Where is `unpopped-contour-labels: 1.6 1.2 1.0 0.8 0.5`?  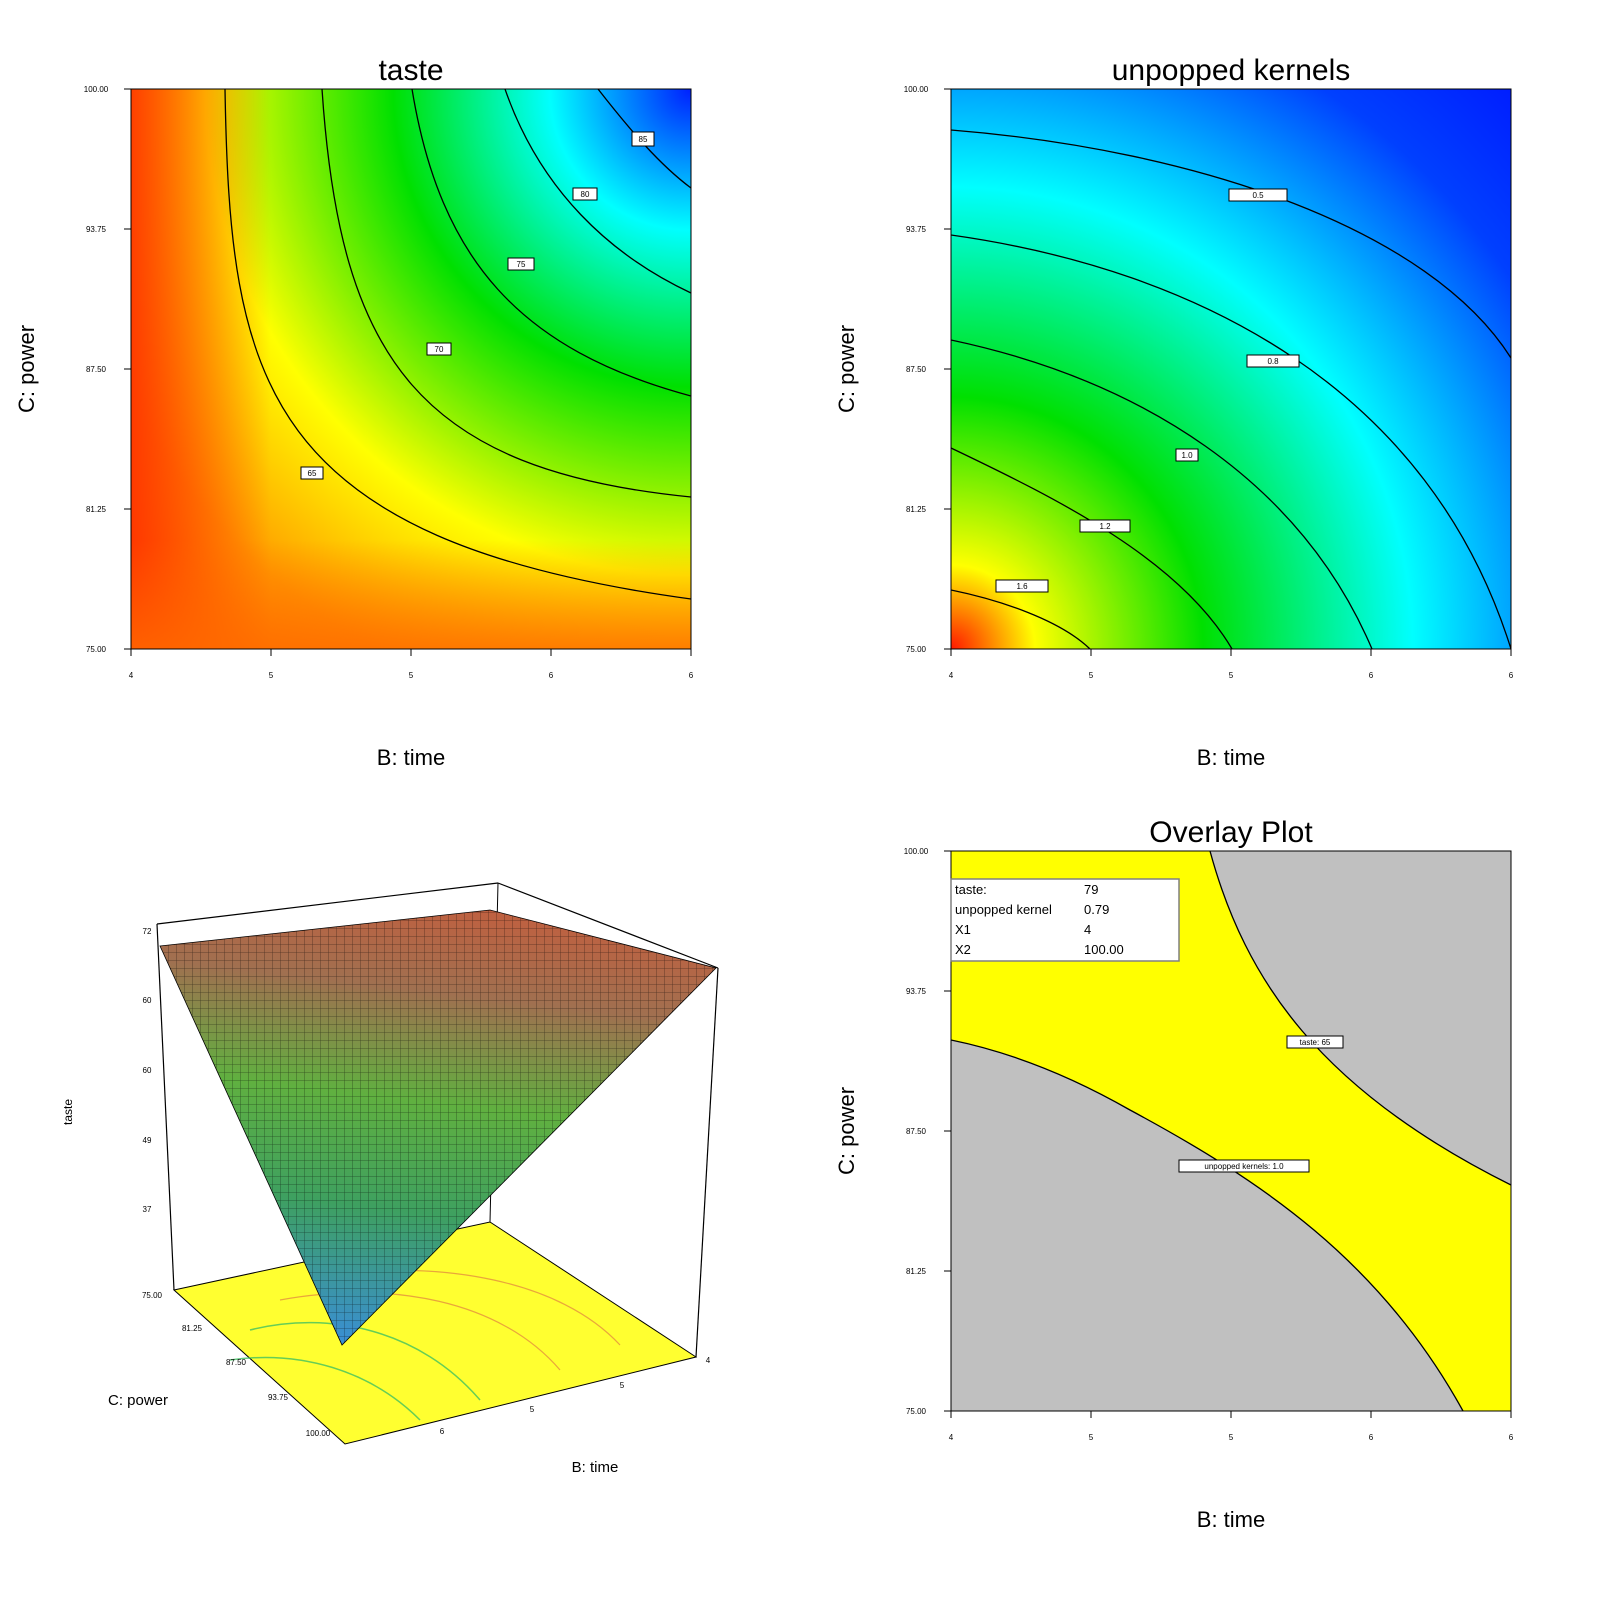 unpopped-contour-labels: 1.6 1.2 1.0 0.8 0.5 is located at coordinates (1147, 390).